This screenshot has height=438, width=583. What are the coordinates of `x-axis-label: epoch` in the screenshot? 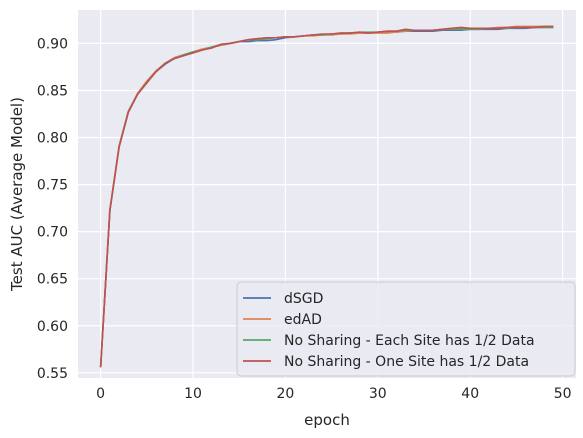 It's located at (327, 420).